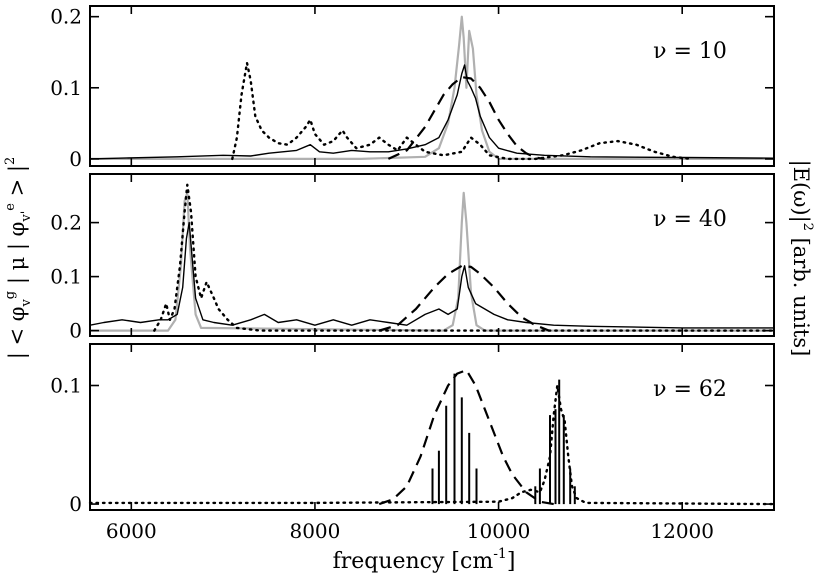  I want to click on panel-3-label: ν = 62, so click(690, 389).